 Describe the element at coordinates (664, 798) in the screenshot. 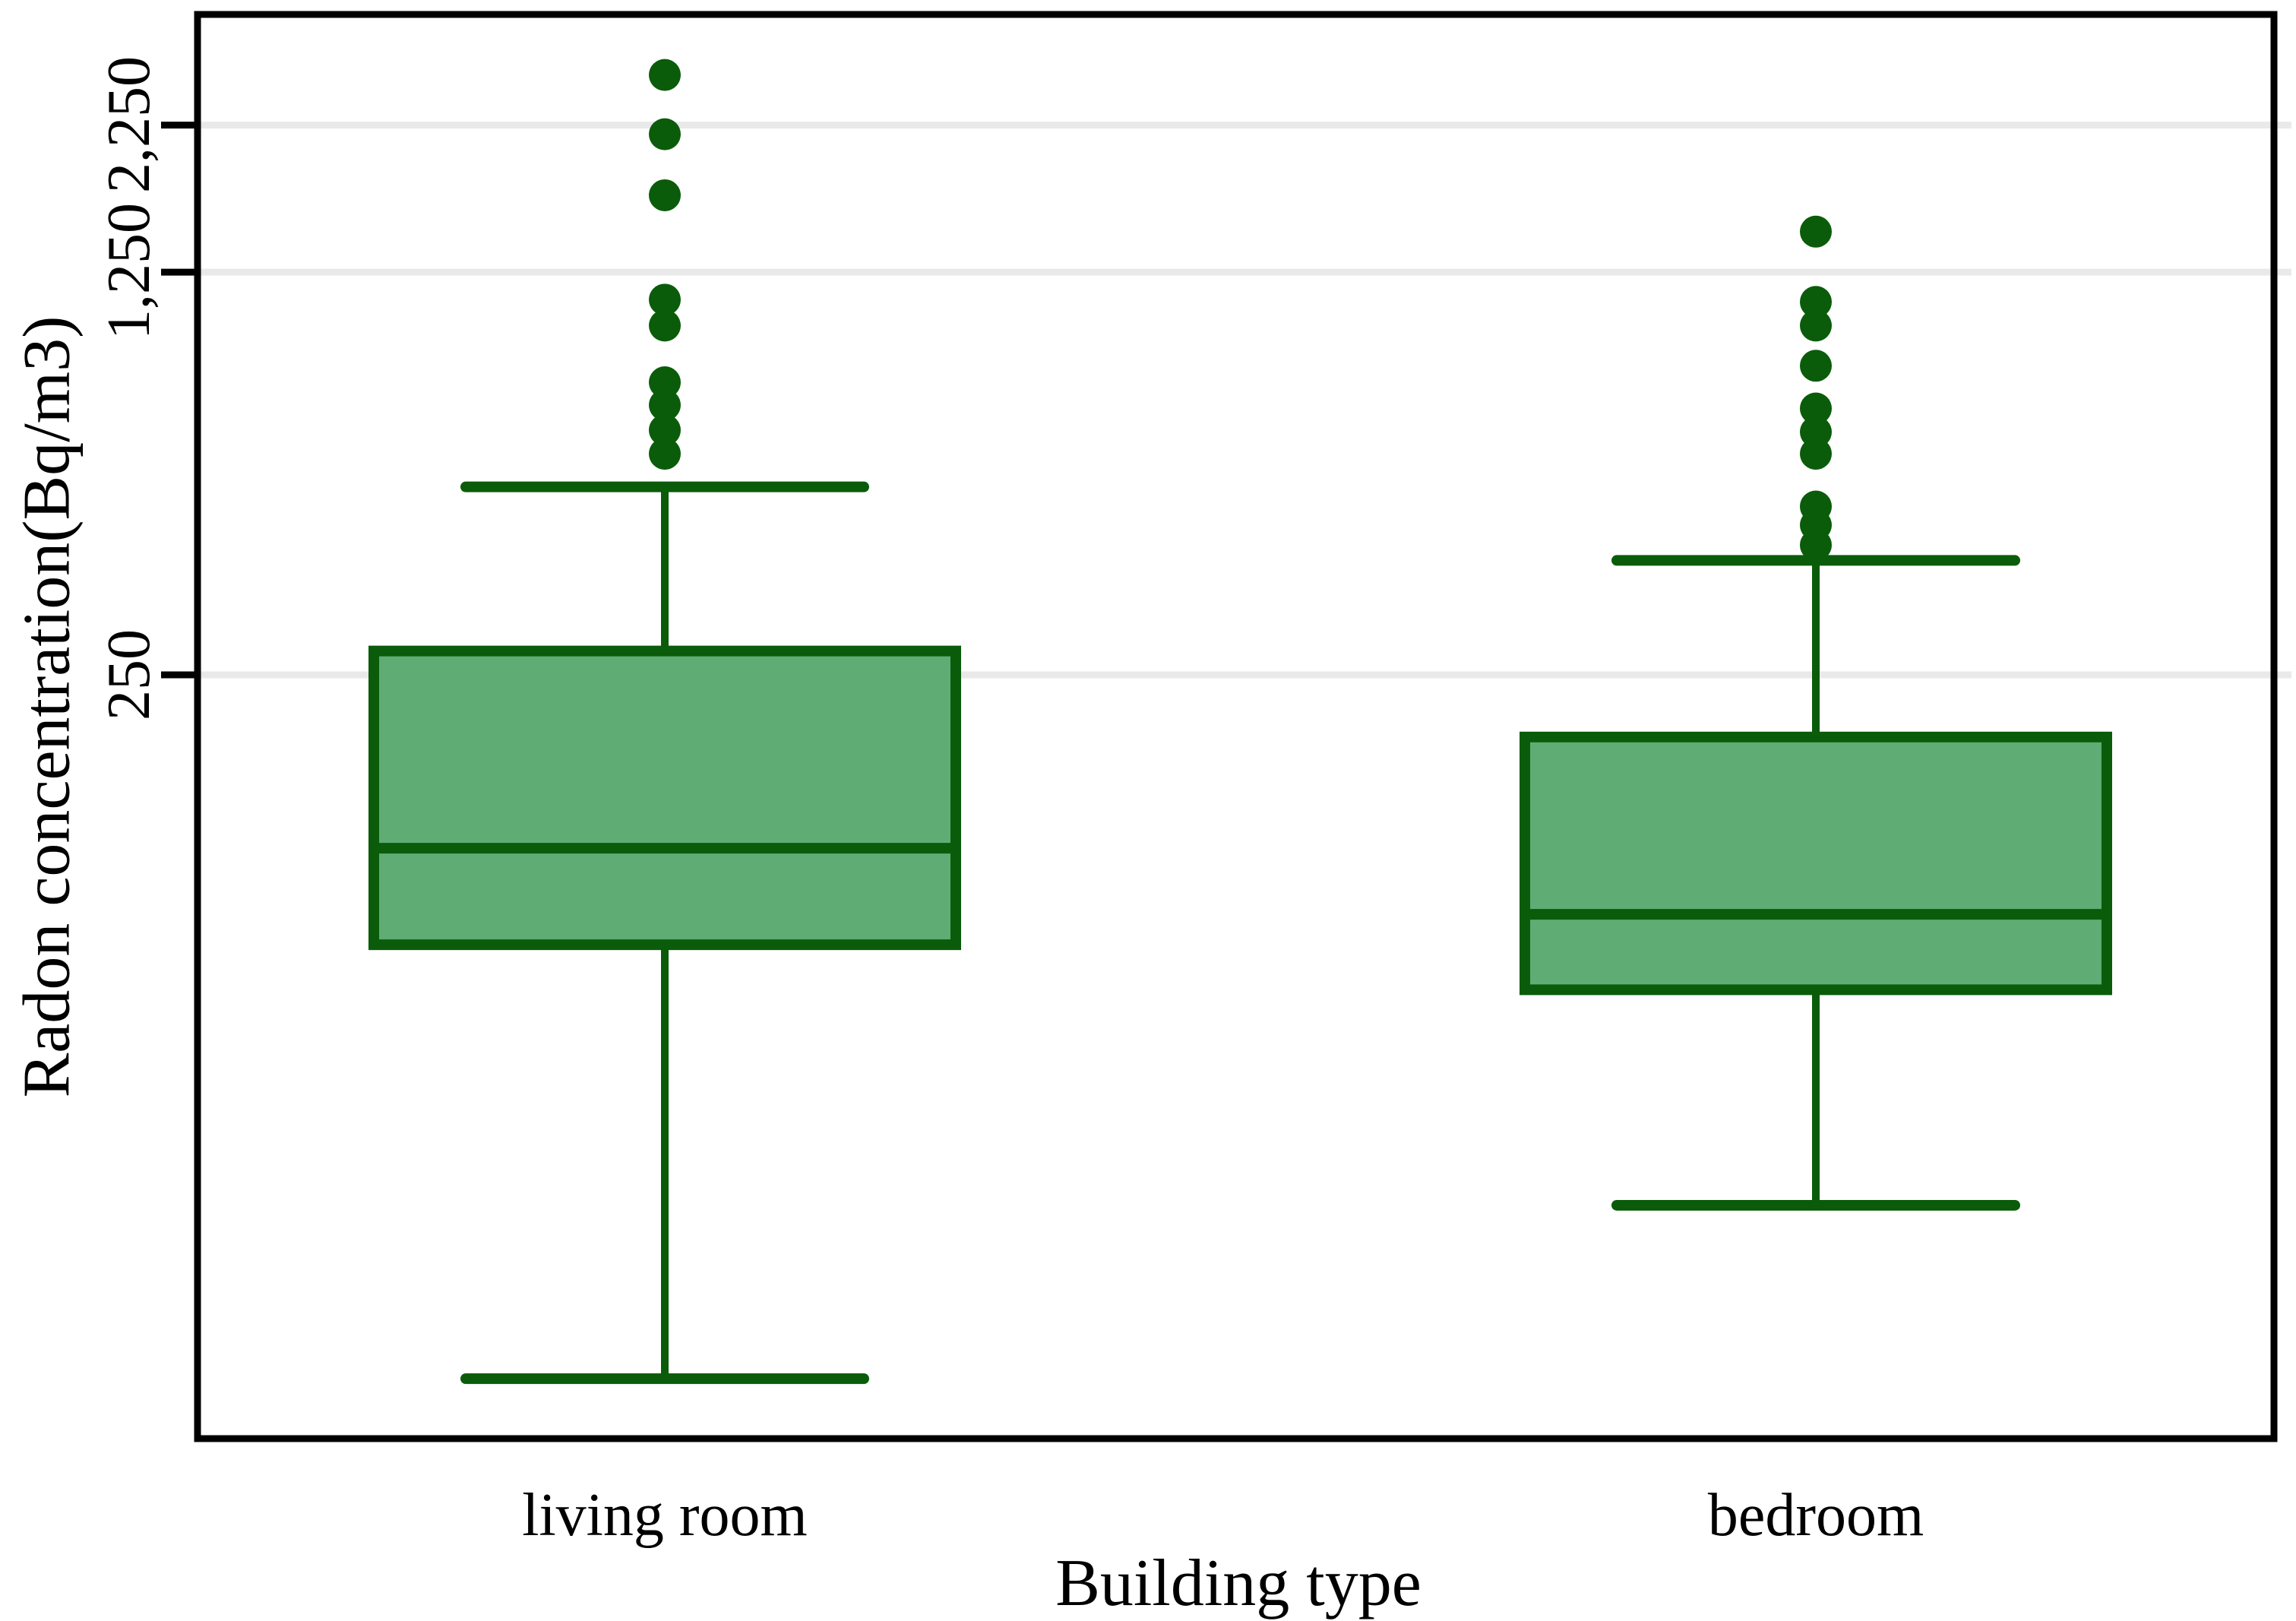

I see `box-living-room` at that location.